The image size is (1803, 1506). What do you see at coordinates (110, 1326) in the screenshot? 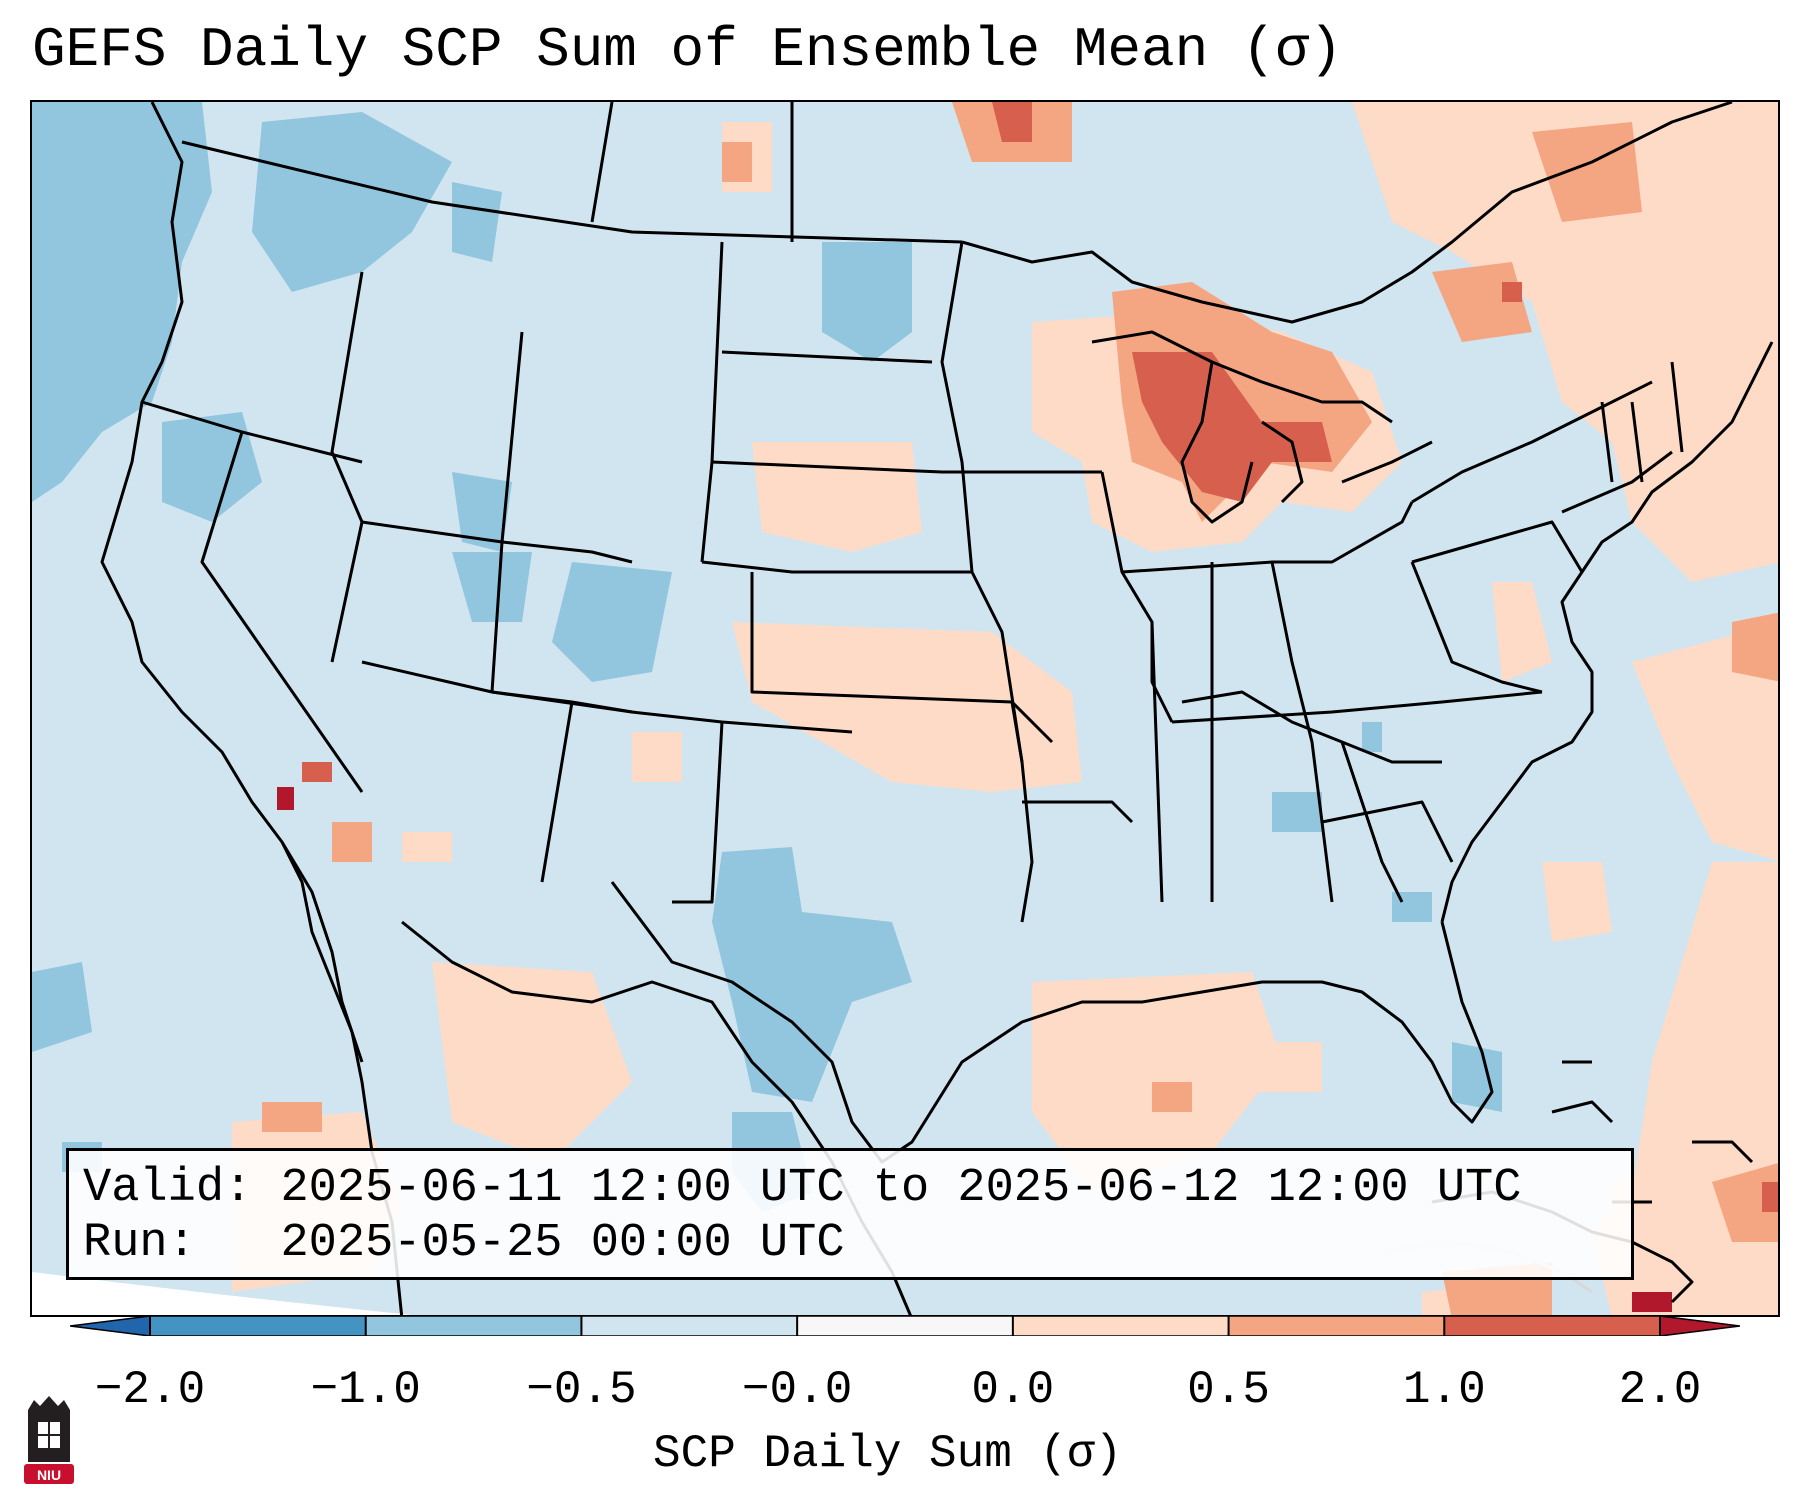
I see `colorbar-extend-low` at bounding box center [110, 1326].